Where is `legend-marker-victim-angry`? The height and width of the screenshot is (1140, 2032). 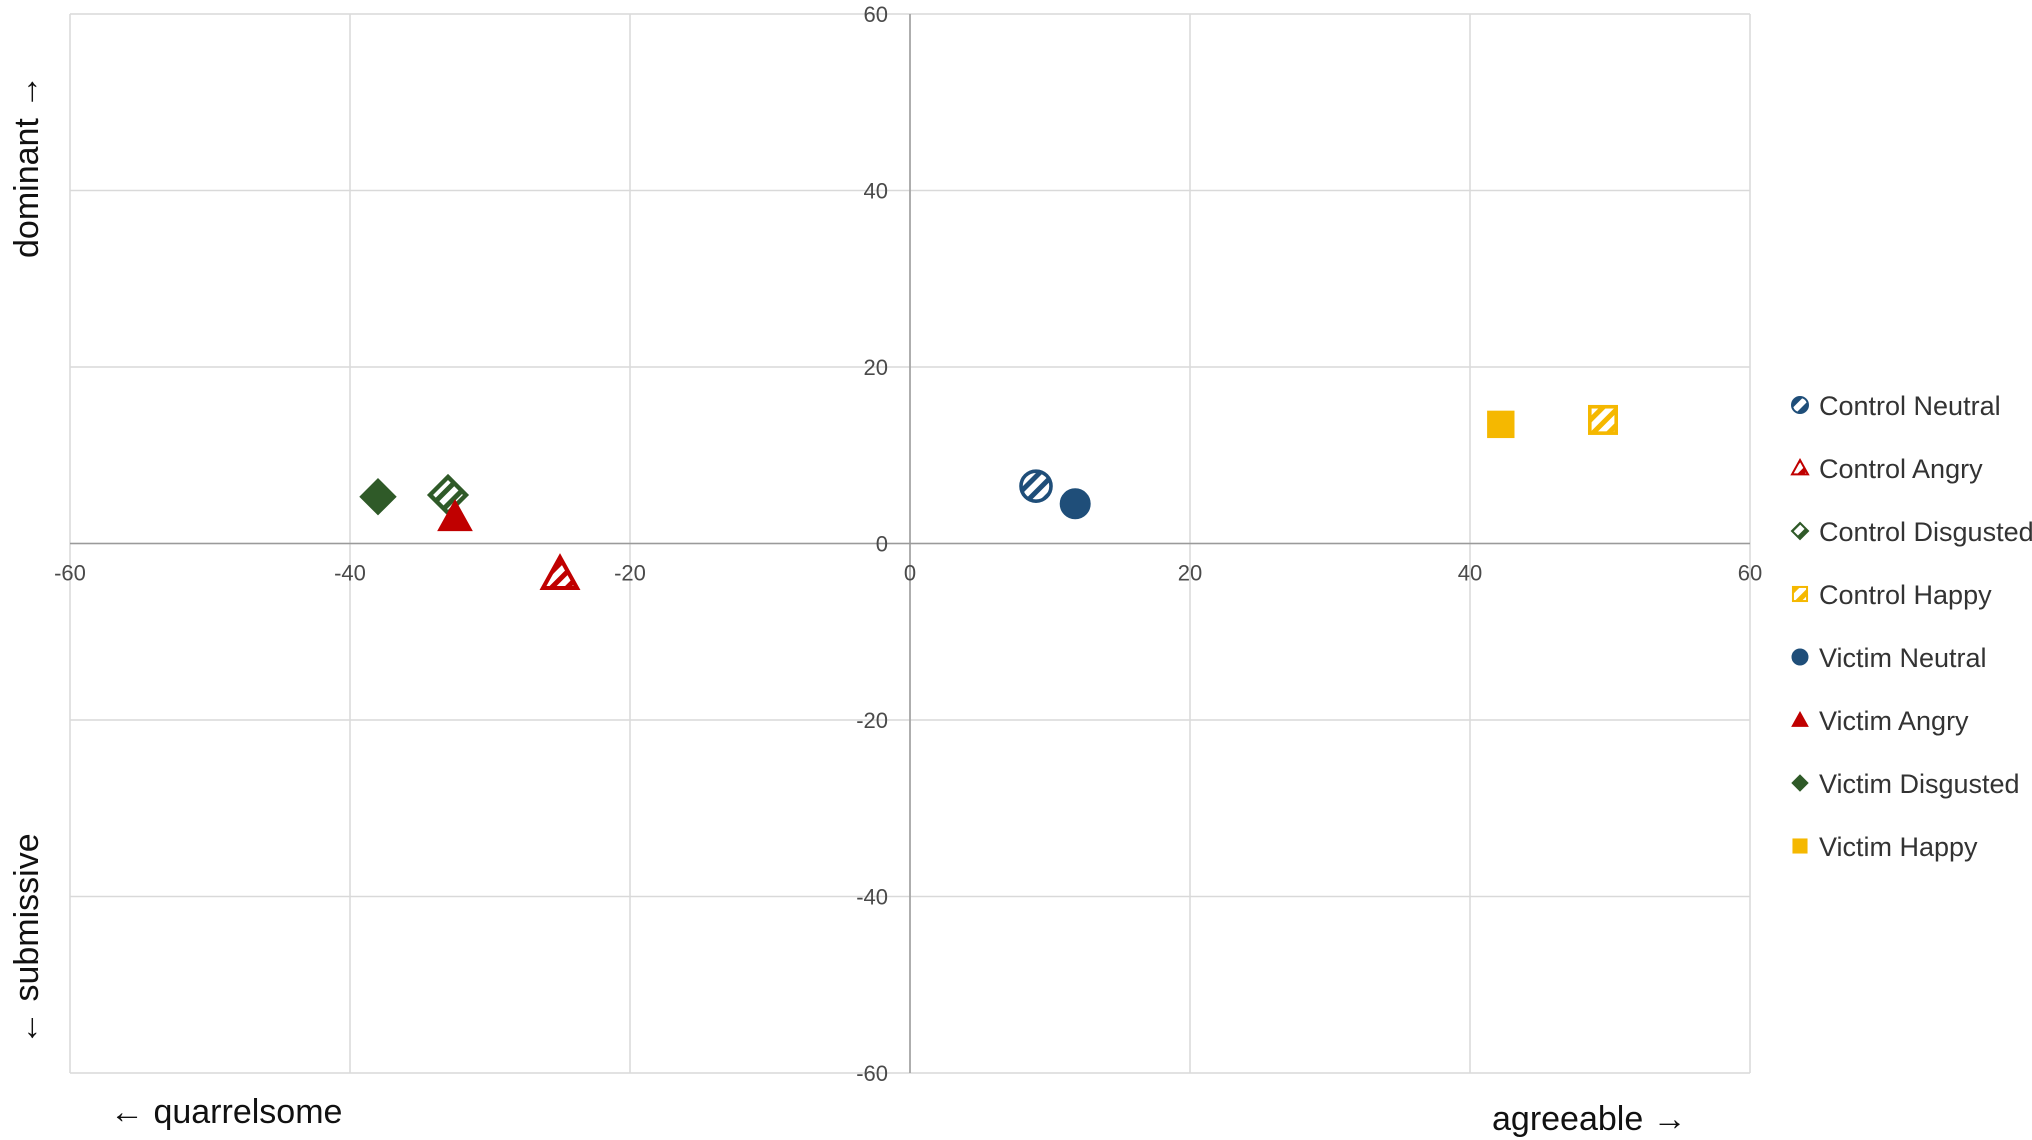
legend-marker-victim-angry is located at coordinates (1800, 718).